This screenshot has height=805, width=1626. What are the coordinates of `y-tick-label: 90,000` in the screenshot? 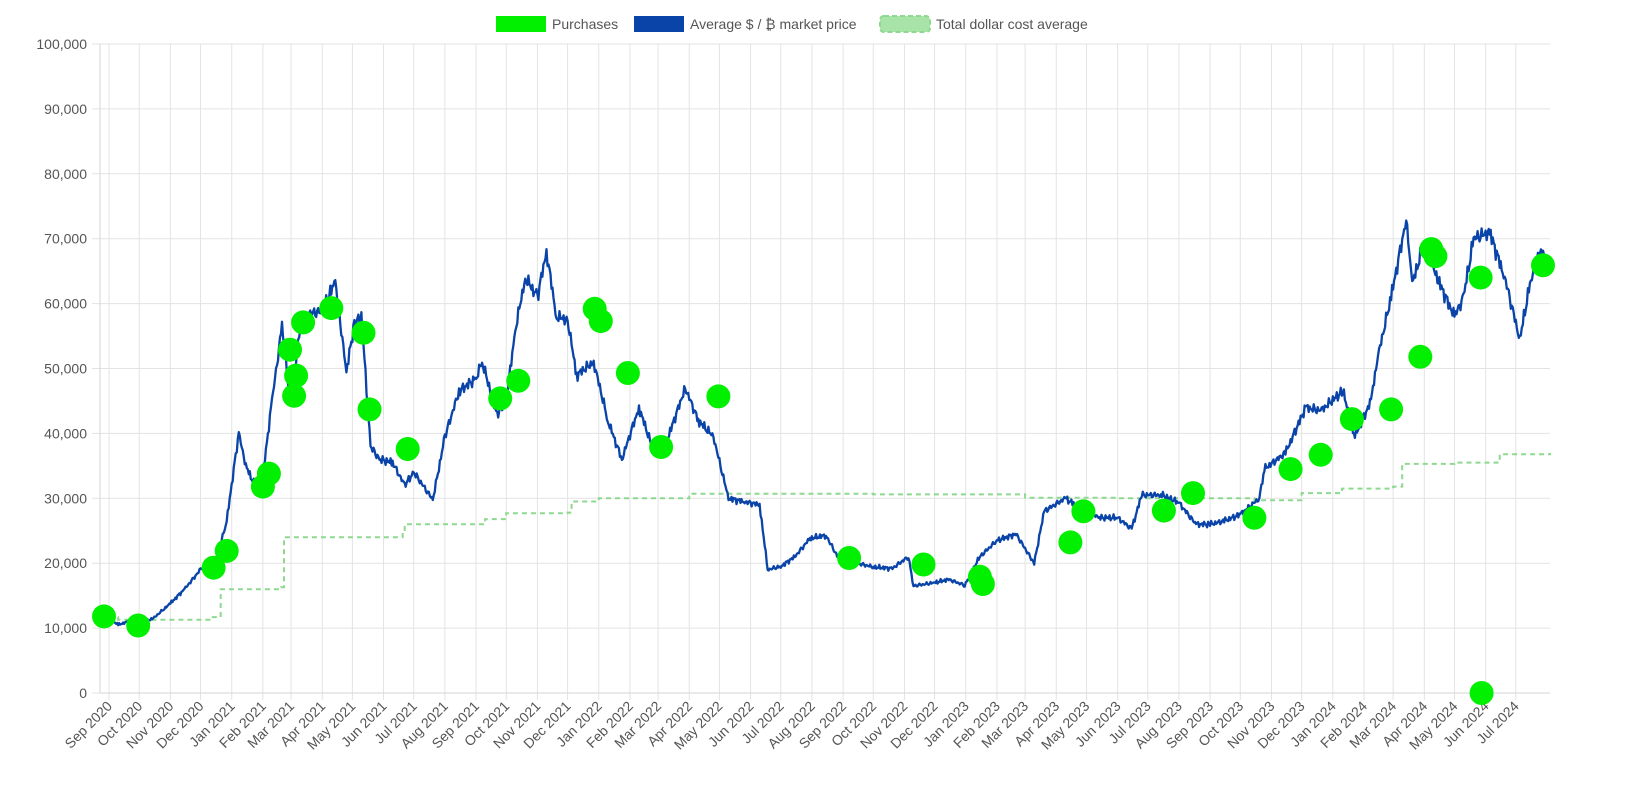 It's located at (65, 109).